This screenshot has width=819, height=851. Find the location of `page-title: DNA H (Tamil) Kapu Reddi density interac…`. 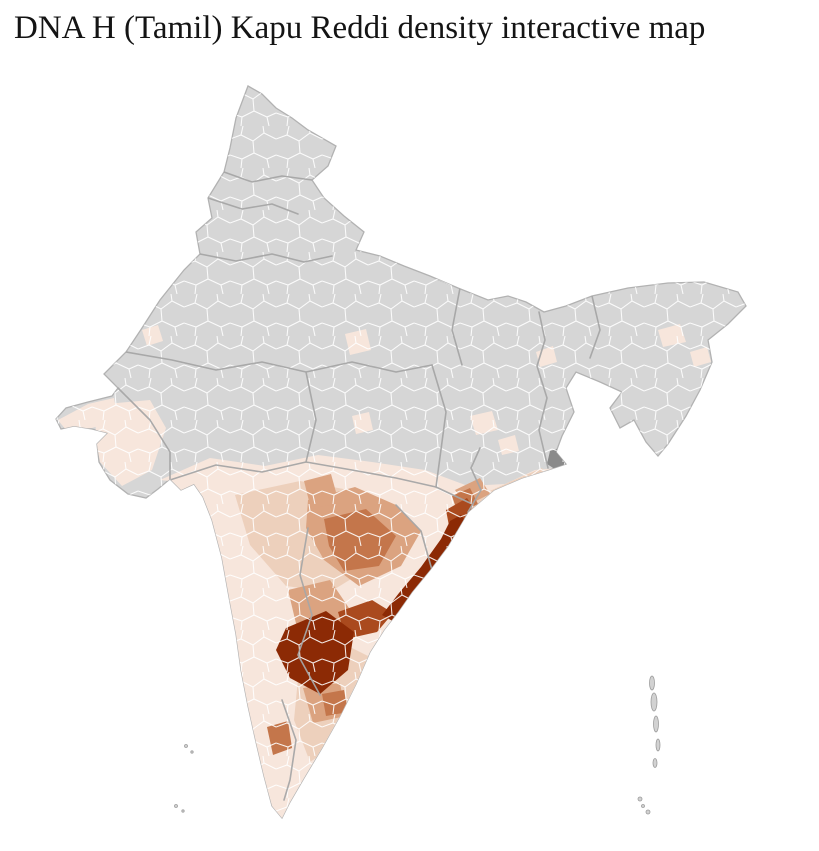

page-title: DNA H (Tamil) Kapu Reddi density interac… is located at coordinates (360, 28).